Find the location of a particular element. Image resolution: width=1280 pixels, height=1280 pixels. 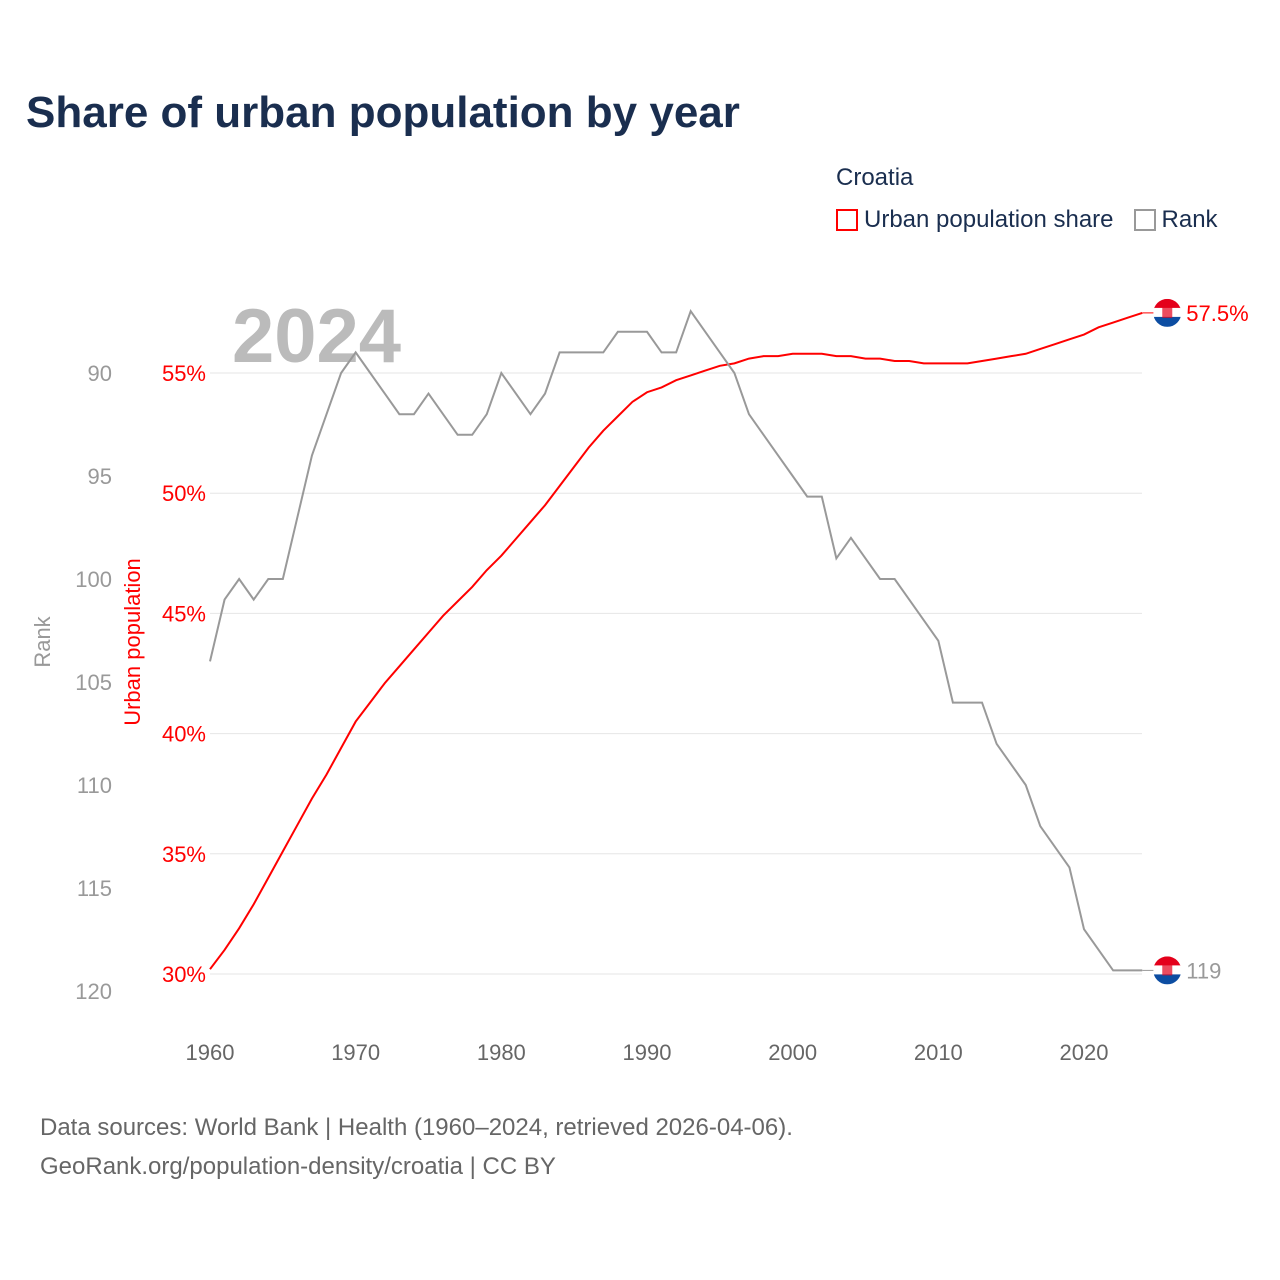

chart-title: Share of urban population by year is located at coordinates (383, 112).